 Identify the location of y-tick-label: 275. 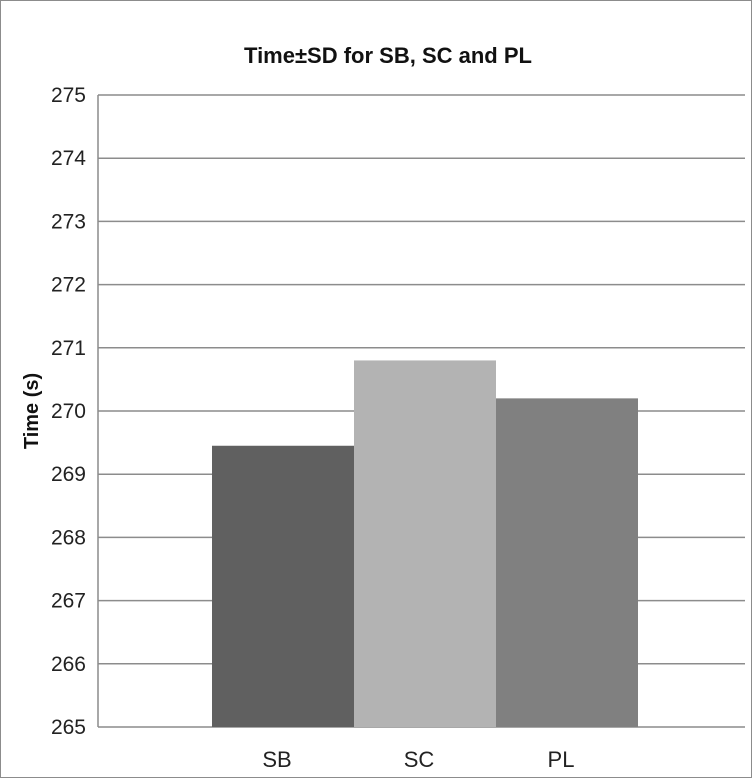
(68, 95).